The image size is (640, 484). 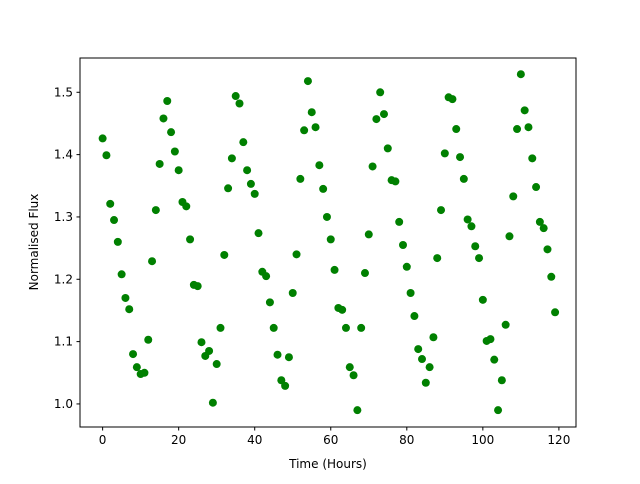 I want to click on y-tick-label: 1.3, so click(x=63, y=217).